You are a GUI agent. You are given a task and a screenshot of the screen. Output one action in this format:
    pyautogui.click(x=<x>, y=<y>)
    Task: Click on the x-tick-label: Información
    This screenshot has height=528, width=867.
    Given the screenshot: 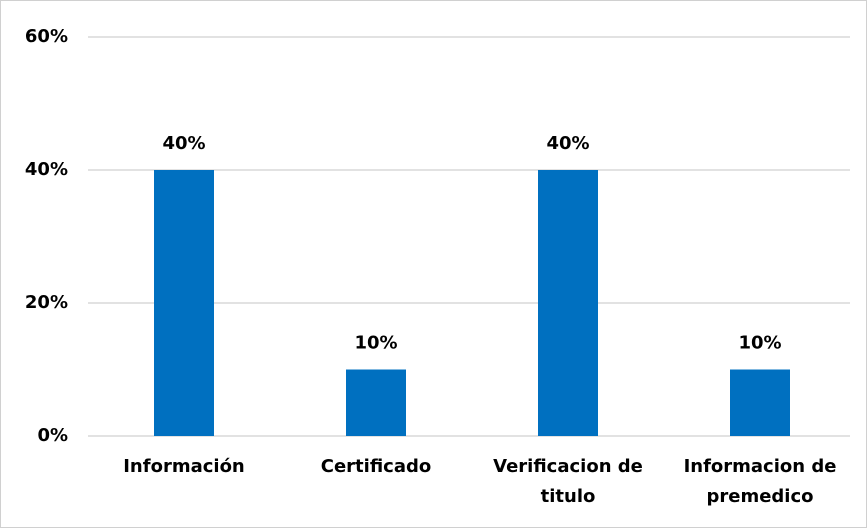 What is the action you would take?
    pyautogui.click(x=184, y=466)
    